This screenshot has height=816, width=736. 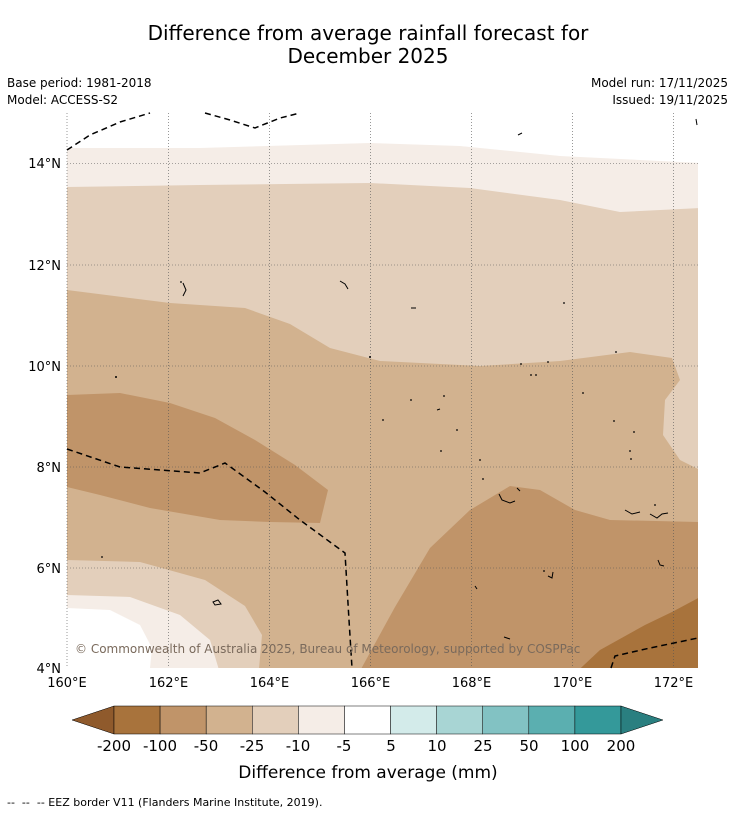 What do you see at coordinates (252, 746) in the screenshot?
I see `colorbar-tick-label: -25` at bounding box center [252, 746].